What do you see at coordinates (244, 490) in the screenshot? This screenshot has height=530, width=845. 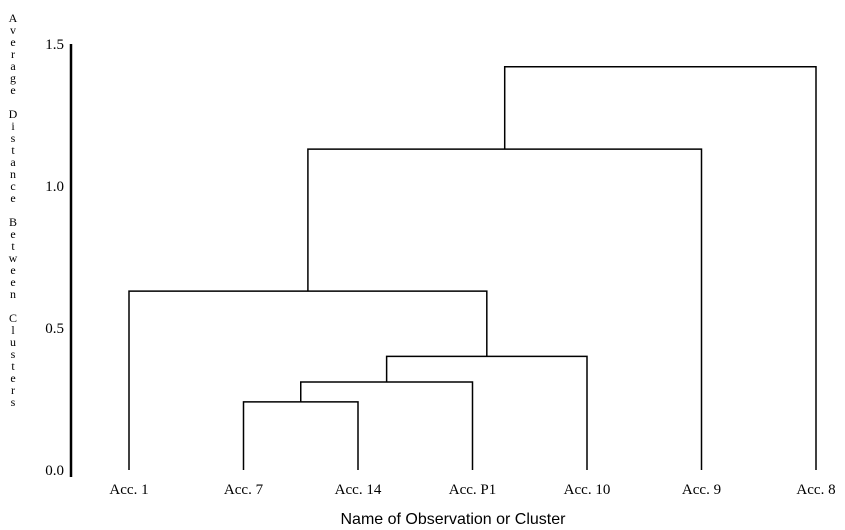 I see `leaf-label: Acc. 7` at bounding box center [244, 490].